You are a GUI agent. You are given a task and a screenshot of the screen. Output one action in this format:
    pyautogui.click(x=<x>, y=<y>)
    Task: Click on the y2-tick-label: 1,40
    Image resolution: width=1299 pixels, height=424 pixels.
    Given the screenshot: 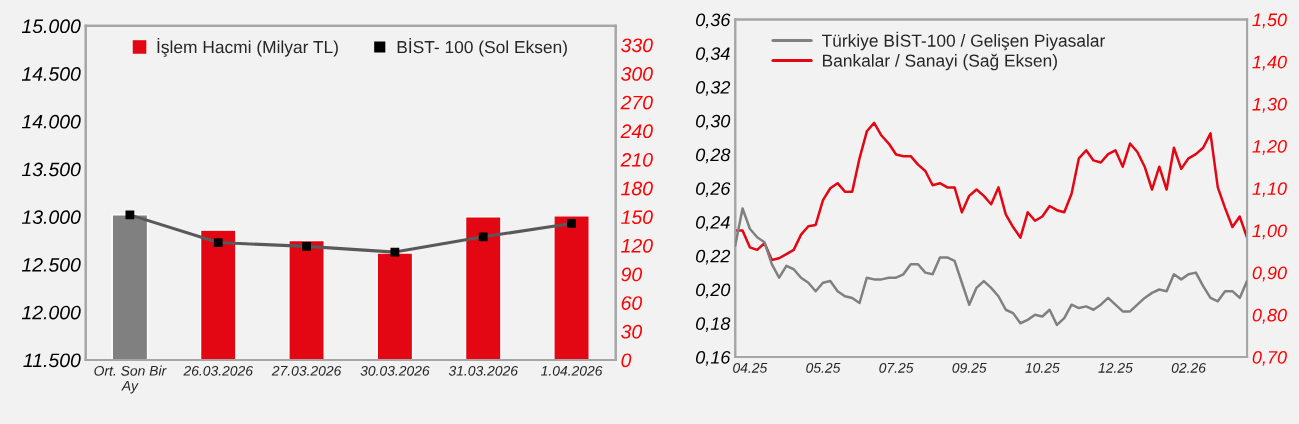 What is the action you would take?
    pyautogui.click(x=1269, y=63)
    